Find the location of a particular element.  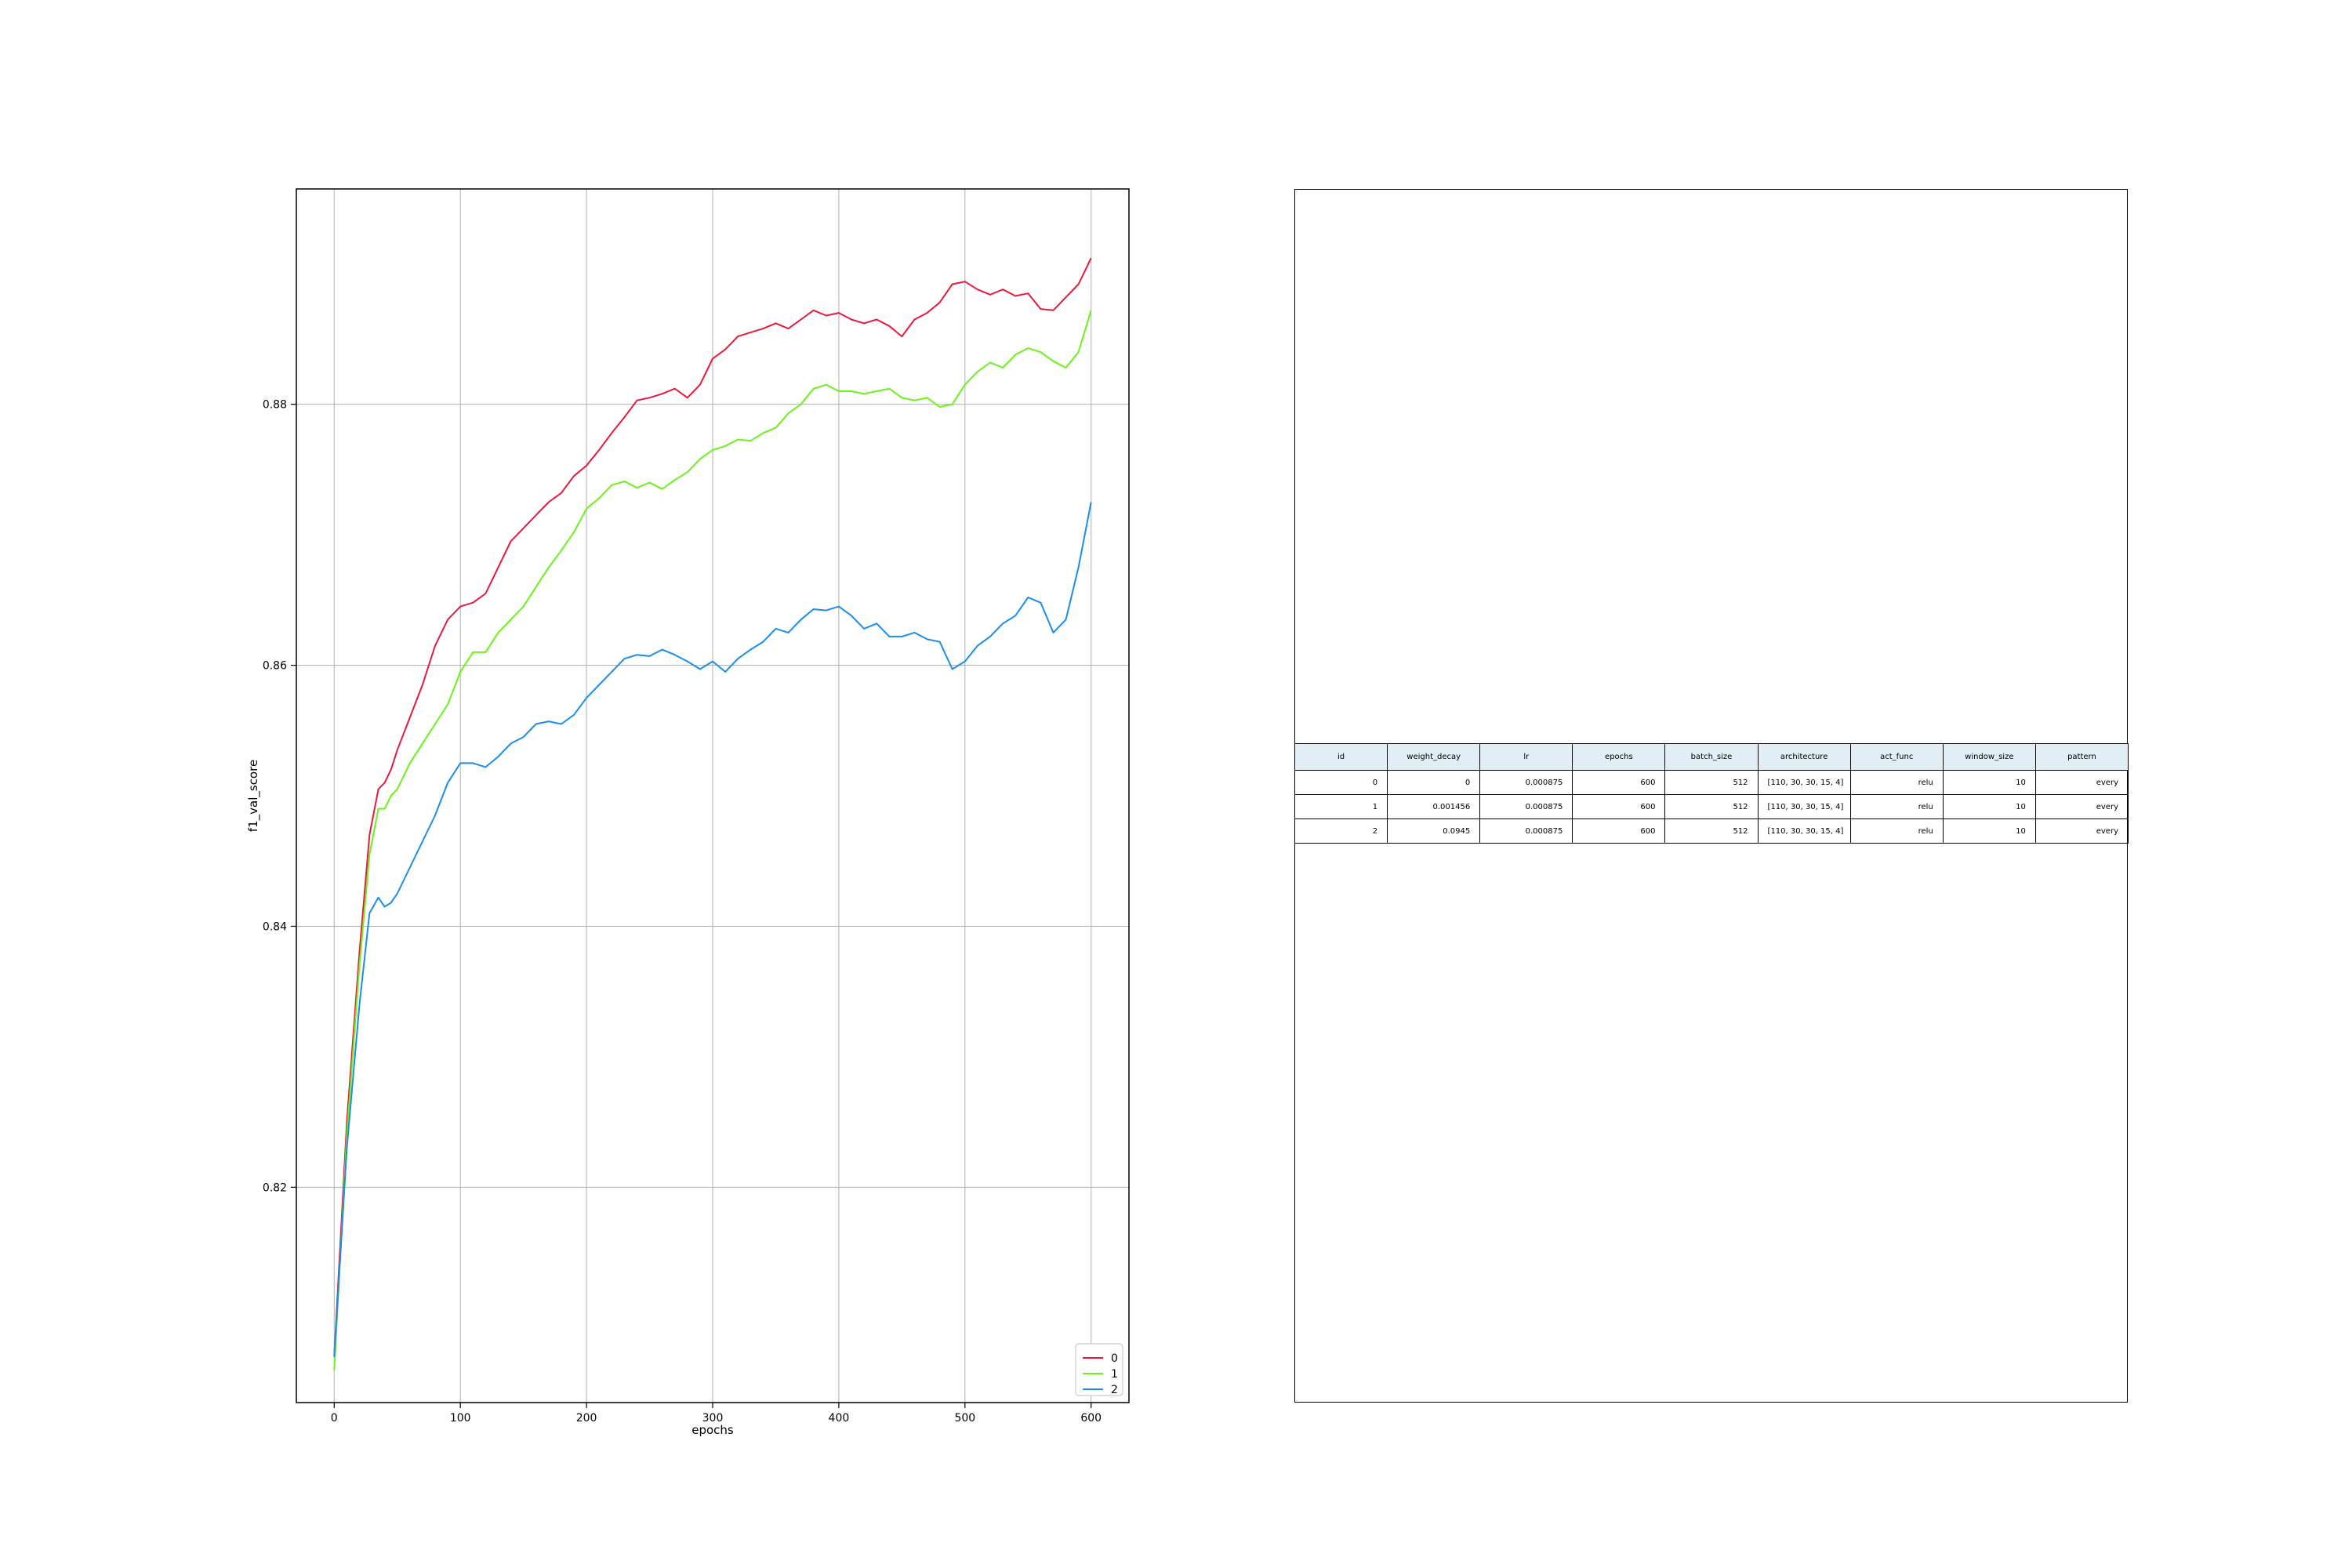

x-tick-label: 300 is located at coordinates (713, 1418).